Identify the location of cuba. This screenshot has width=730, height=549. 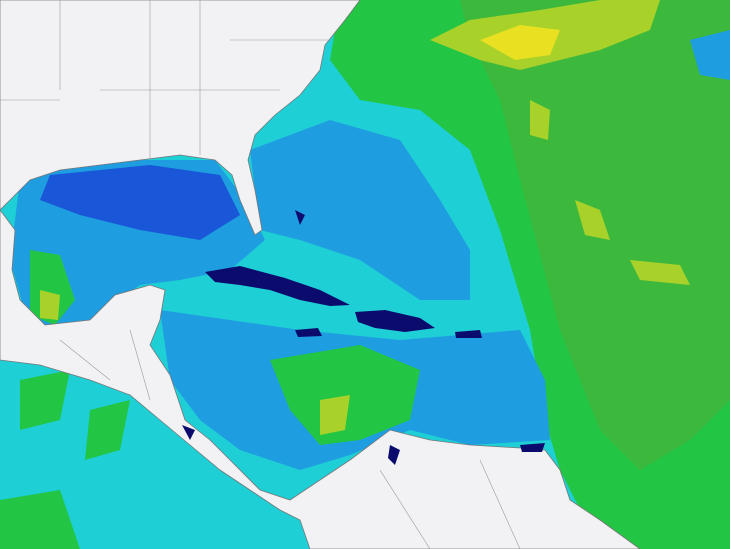
(277, 286).